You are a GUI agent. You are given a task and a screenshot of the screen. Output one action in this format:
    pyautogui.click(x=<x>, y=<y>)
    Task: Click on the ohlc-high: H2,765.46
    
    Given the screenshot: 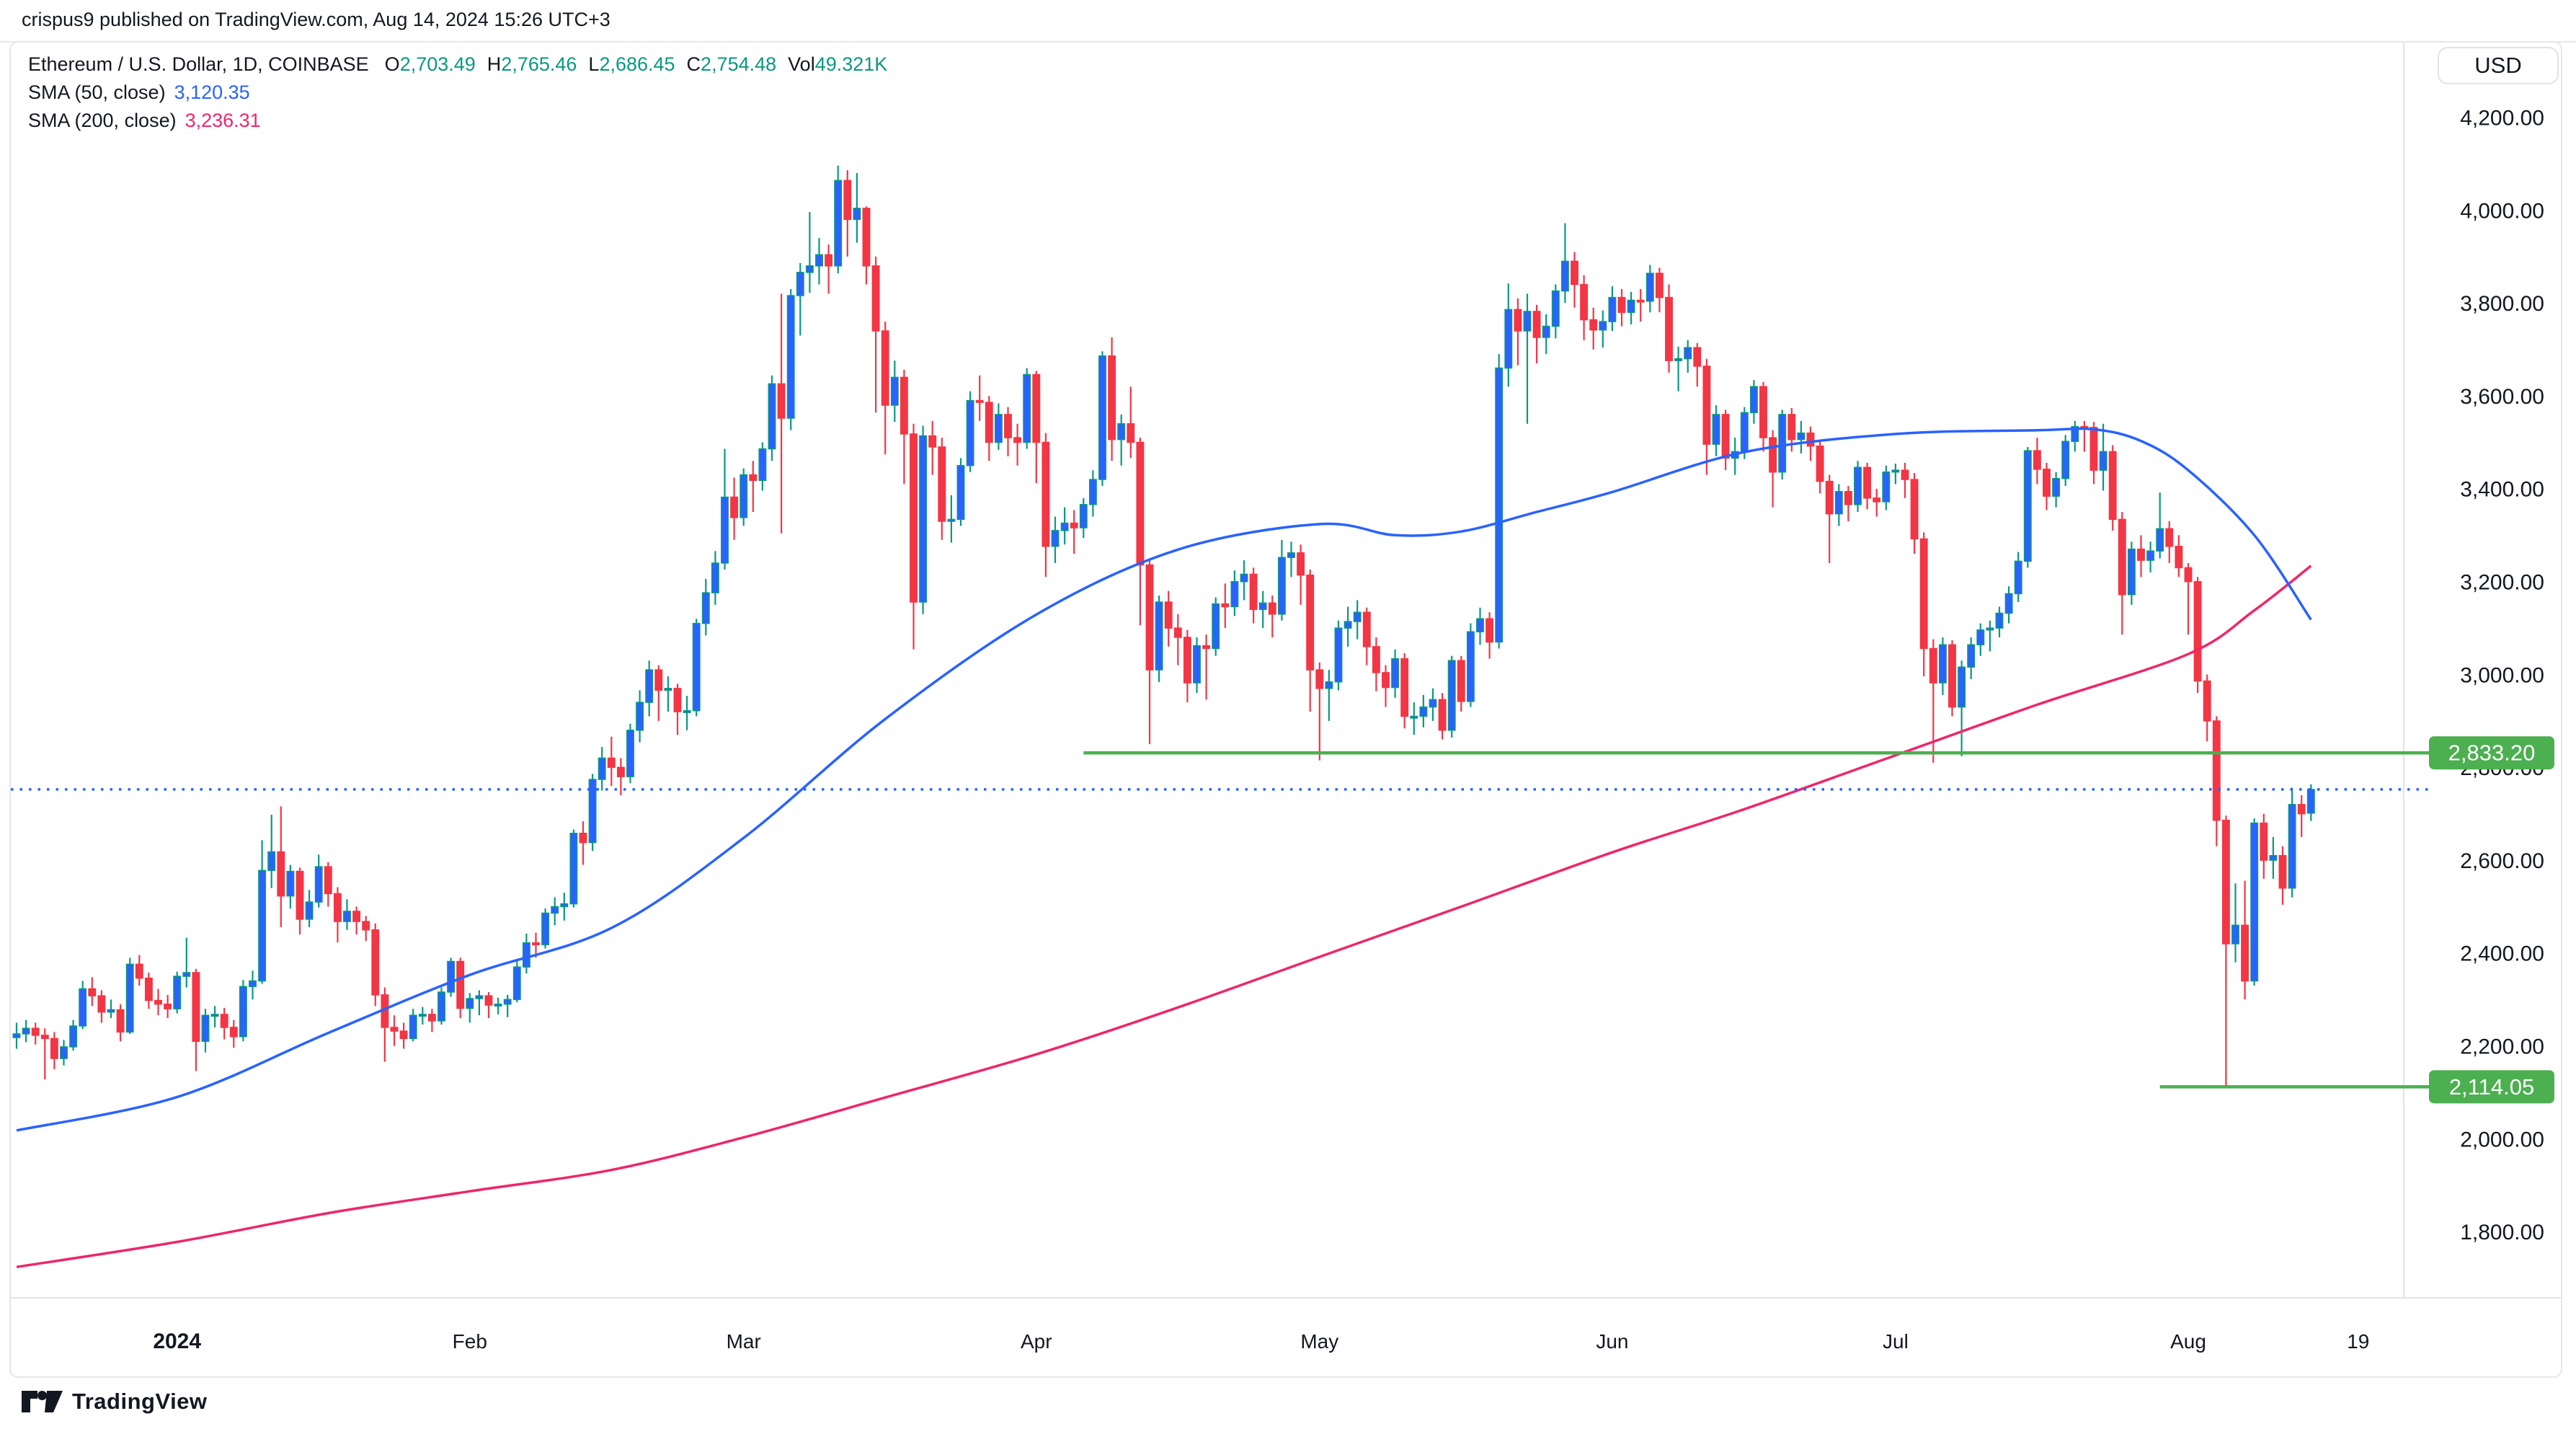 What is the action you would take?
    pyautogui.click(x=532, y=64)
    